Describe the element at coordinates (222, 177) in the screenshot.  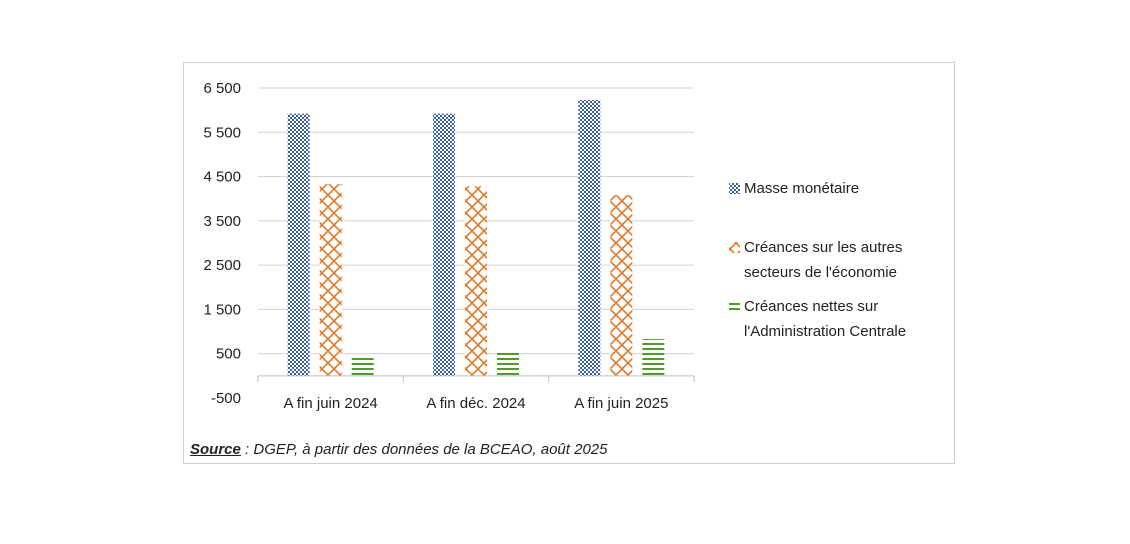
I see `y-tick-label: 4 500` at that location.